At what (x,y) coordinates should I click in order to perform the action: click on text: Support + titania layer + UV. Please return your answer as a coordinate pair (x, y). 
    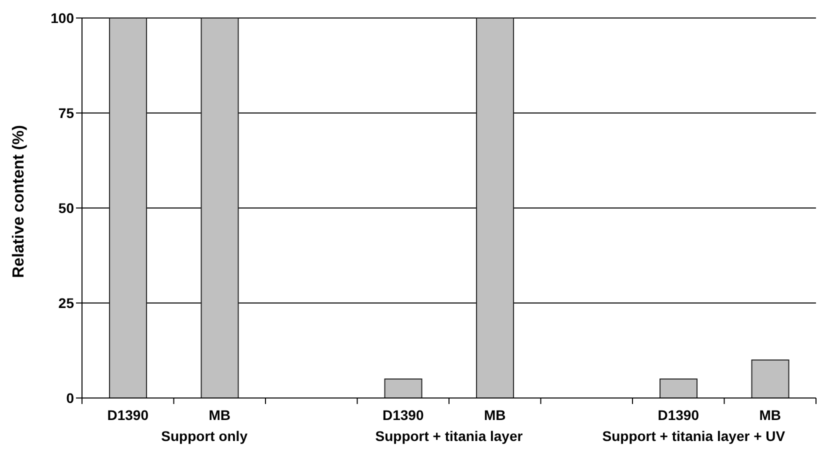
    Looking at the image, I should click on (693, 436).